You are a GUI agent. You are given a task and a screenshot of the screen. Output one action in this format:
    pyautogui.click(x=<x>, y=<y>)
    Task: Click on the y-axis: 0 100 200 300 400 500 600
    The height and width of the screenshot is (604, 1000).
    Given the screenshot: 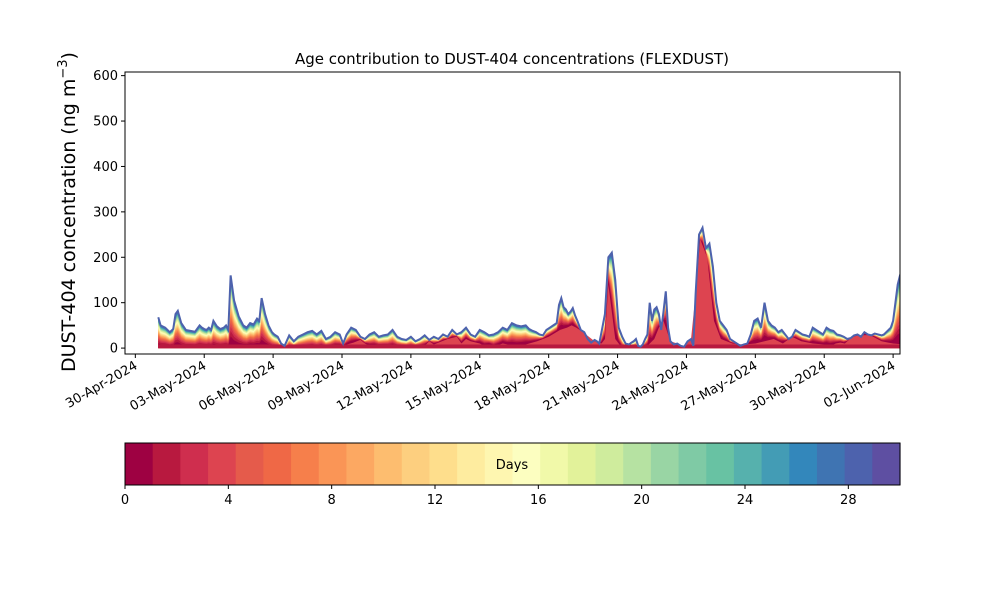 What is the action you would take?
    pyautogui.click(x=109, y=213)
    